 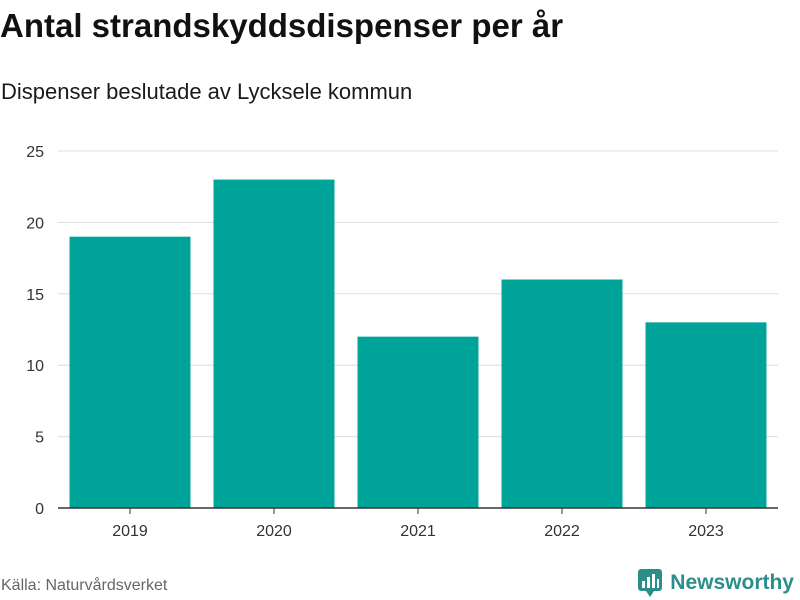 What do you see at coordinates (282, 25) in the screenshot?
I see `chart-title: Antal strandskyddsdispenser per år` at bounding box center [282, 25].